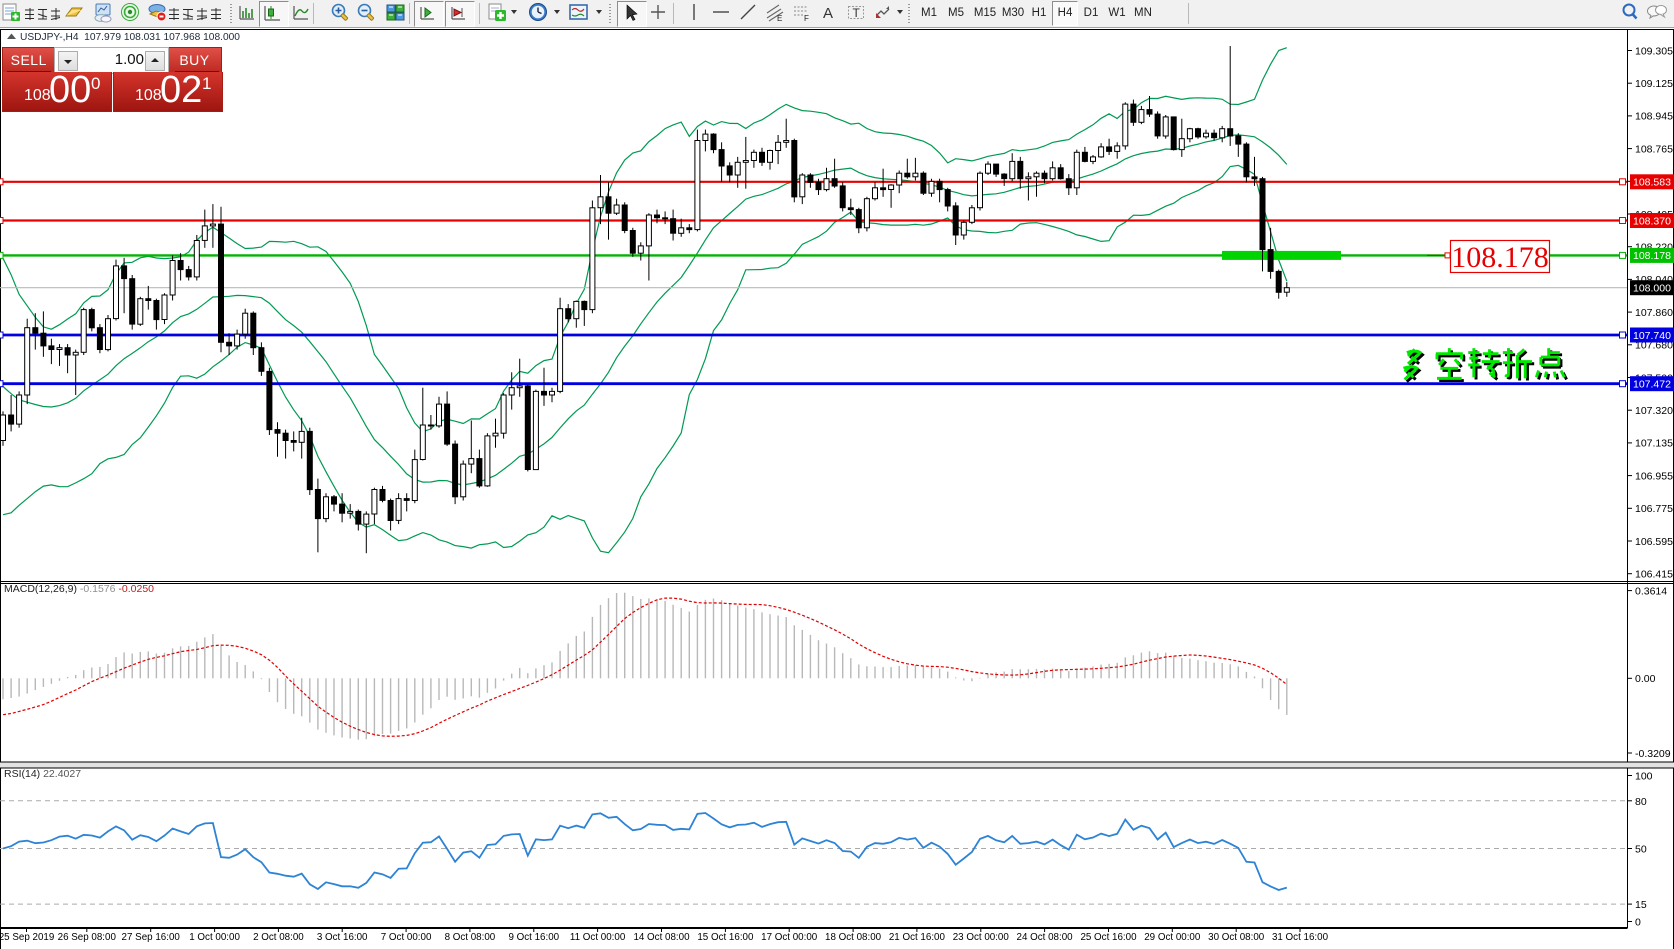 The height and width of the screenshot is (949, 1674). Describe the element at coordinates (1654, 575) in the screenshot. I see `svg-text: 106.415` at that location.